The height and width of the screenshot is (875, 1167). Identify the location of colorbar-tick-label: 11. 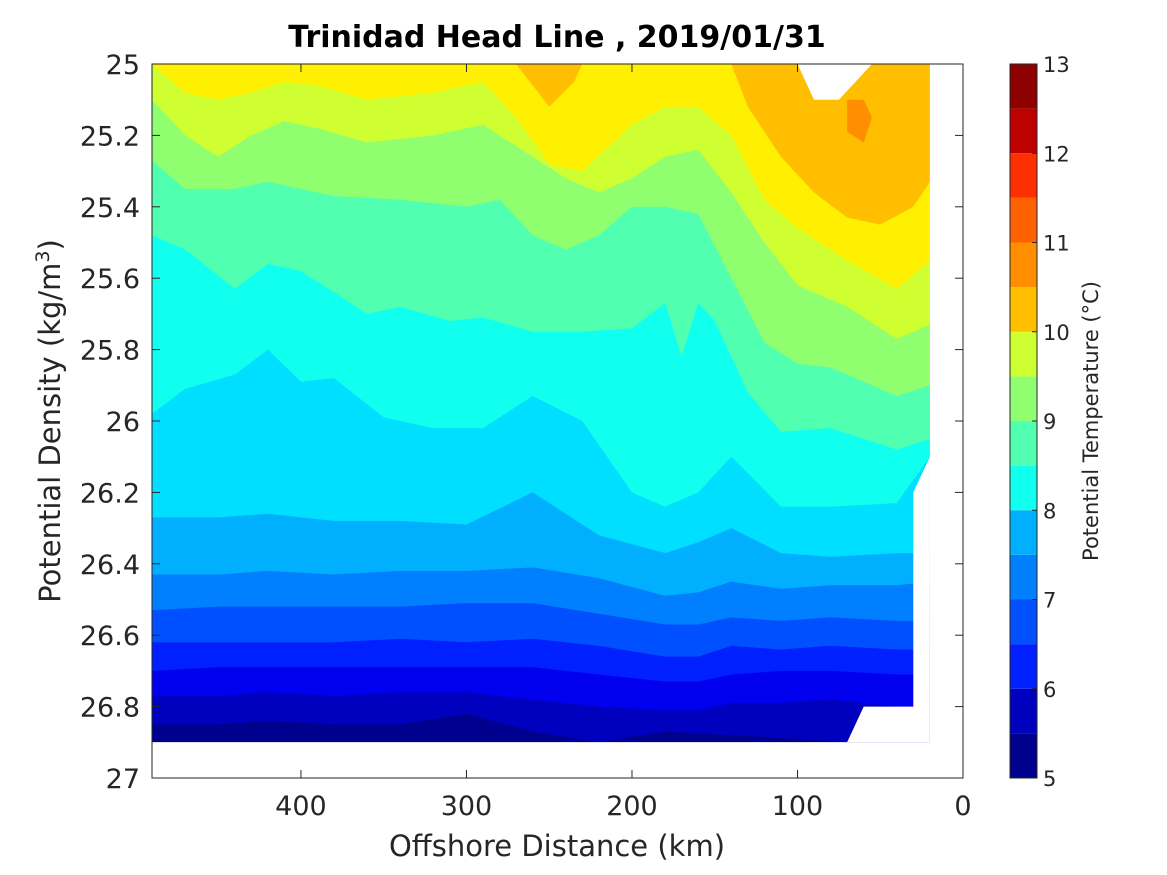
(1056, 244).